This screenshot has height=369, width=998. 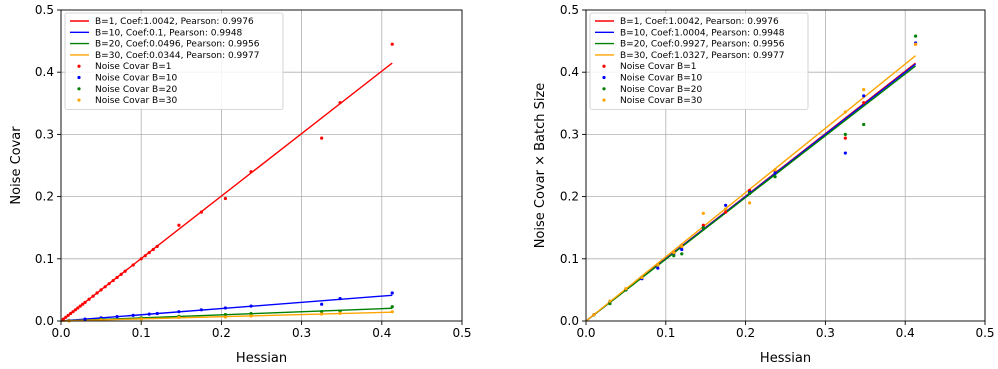 I want to click on y-axis-label: Noise Covar × Batch Size, so click(x=540, y=166).